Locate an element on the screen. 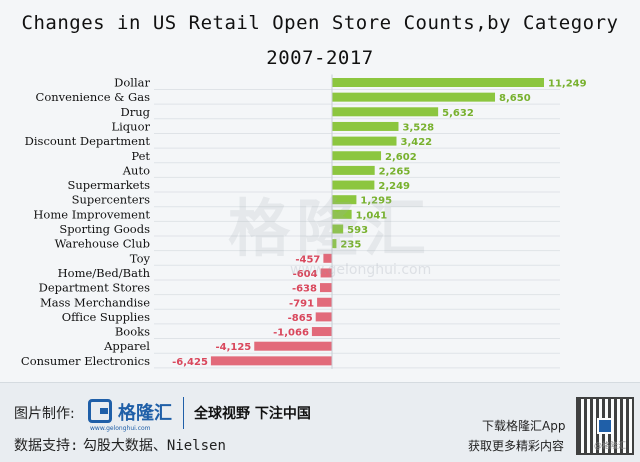  logo-name: 格隆汇 is located at coordinates (145, 413).